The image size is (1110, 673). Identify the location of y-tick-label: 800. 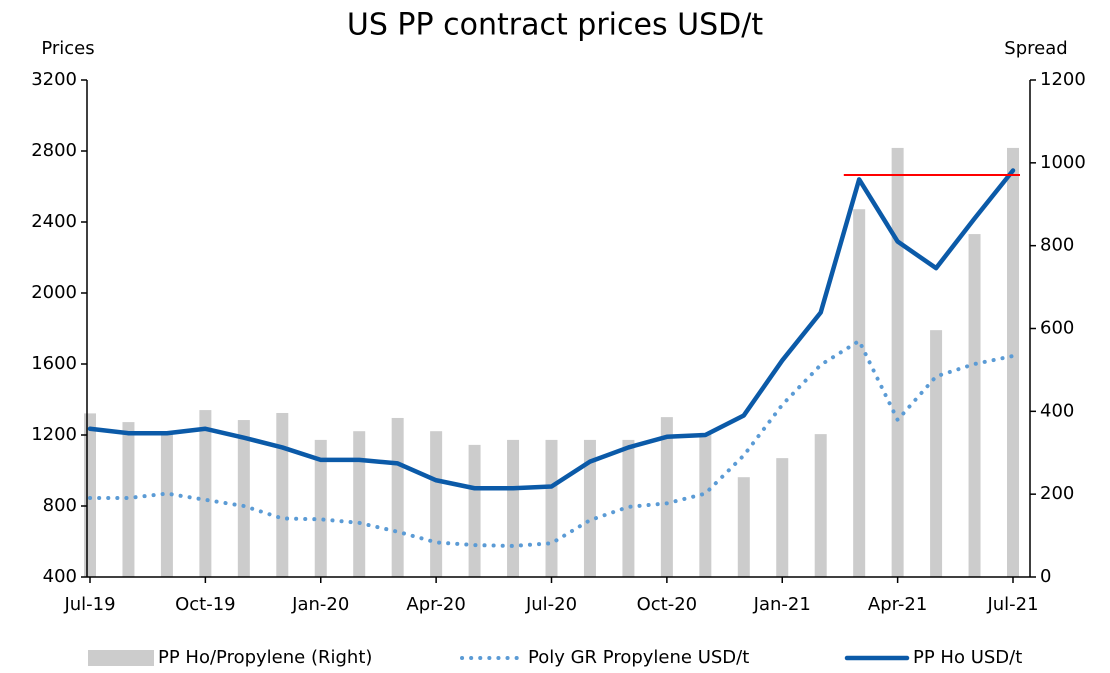
(60, 505).